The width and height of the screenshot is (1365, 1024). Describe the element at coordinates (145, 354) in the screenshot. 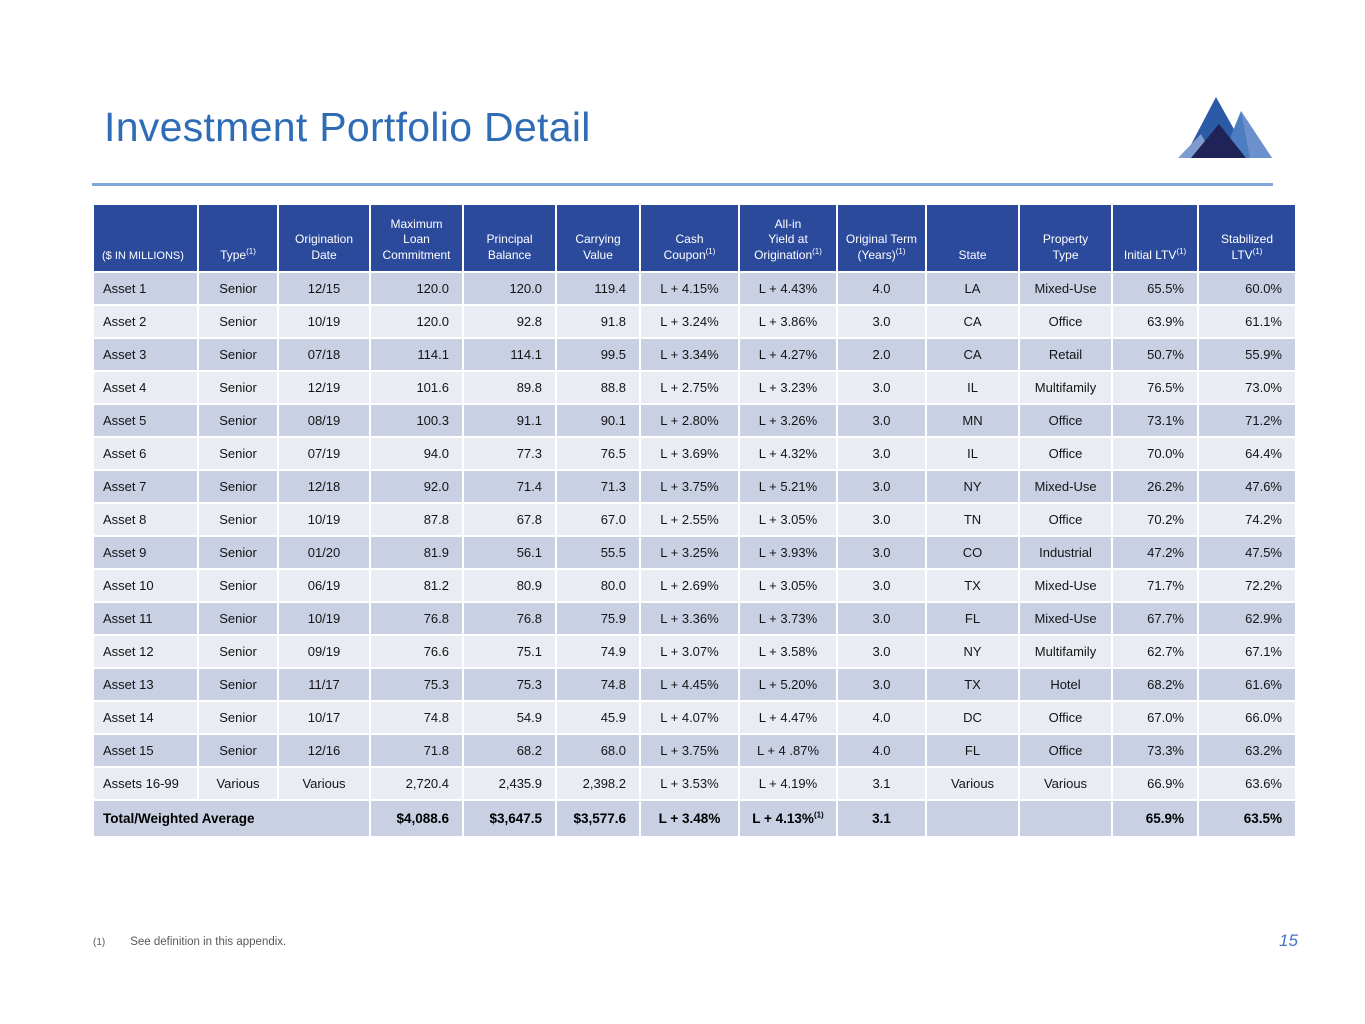

I see `table-cell: Asset 3` at that location.